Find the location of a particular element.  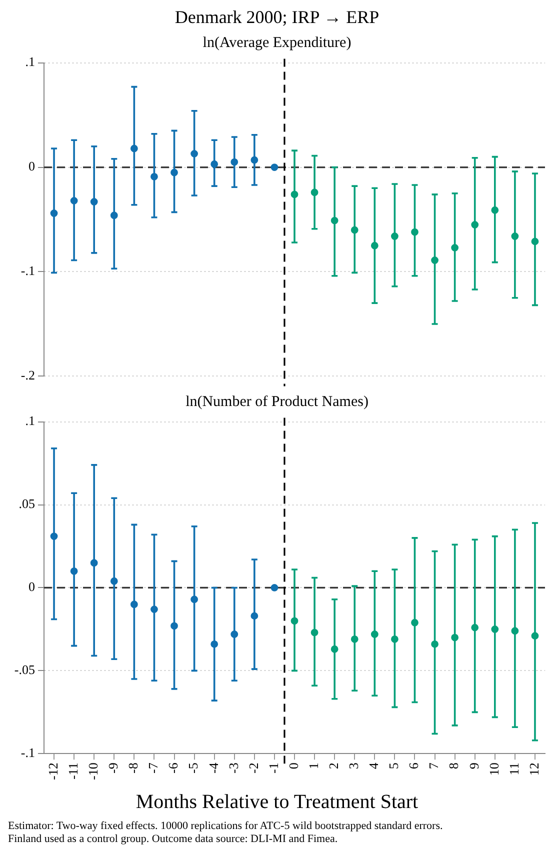

x-tick-label: -4 is located at coordinates (213, 768).